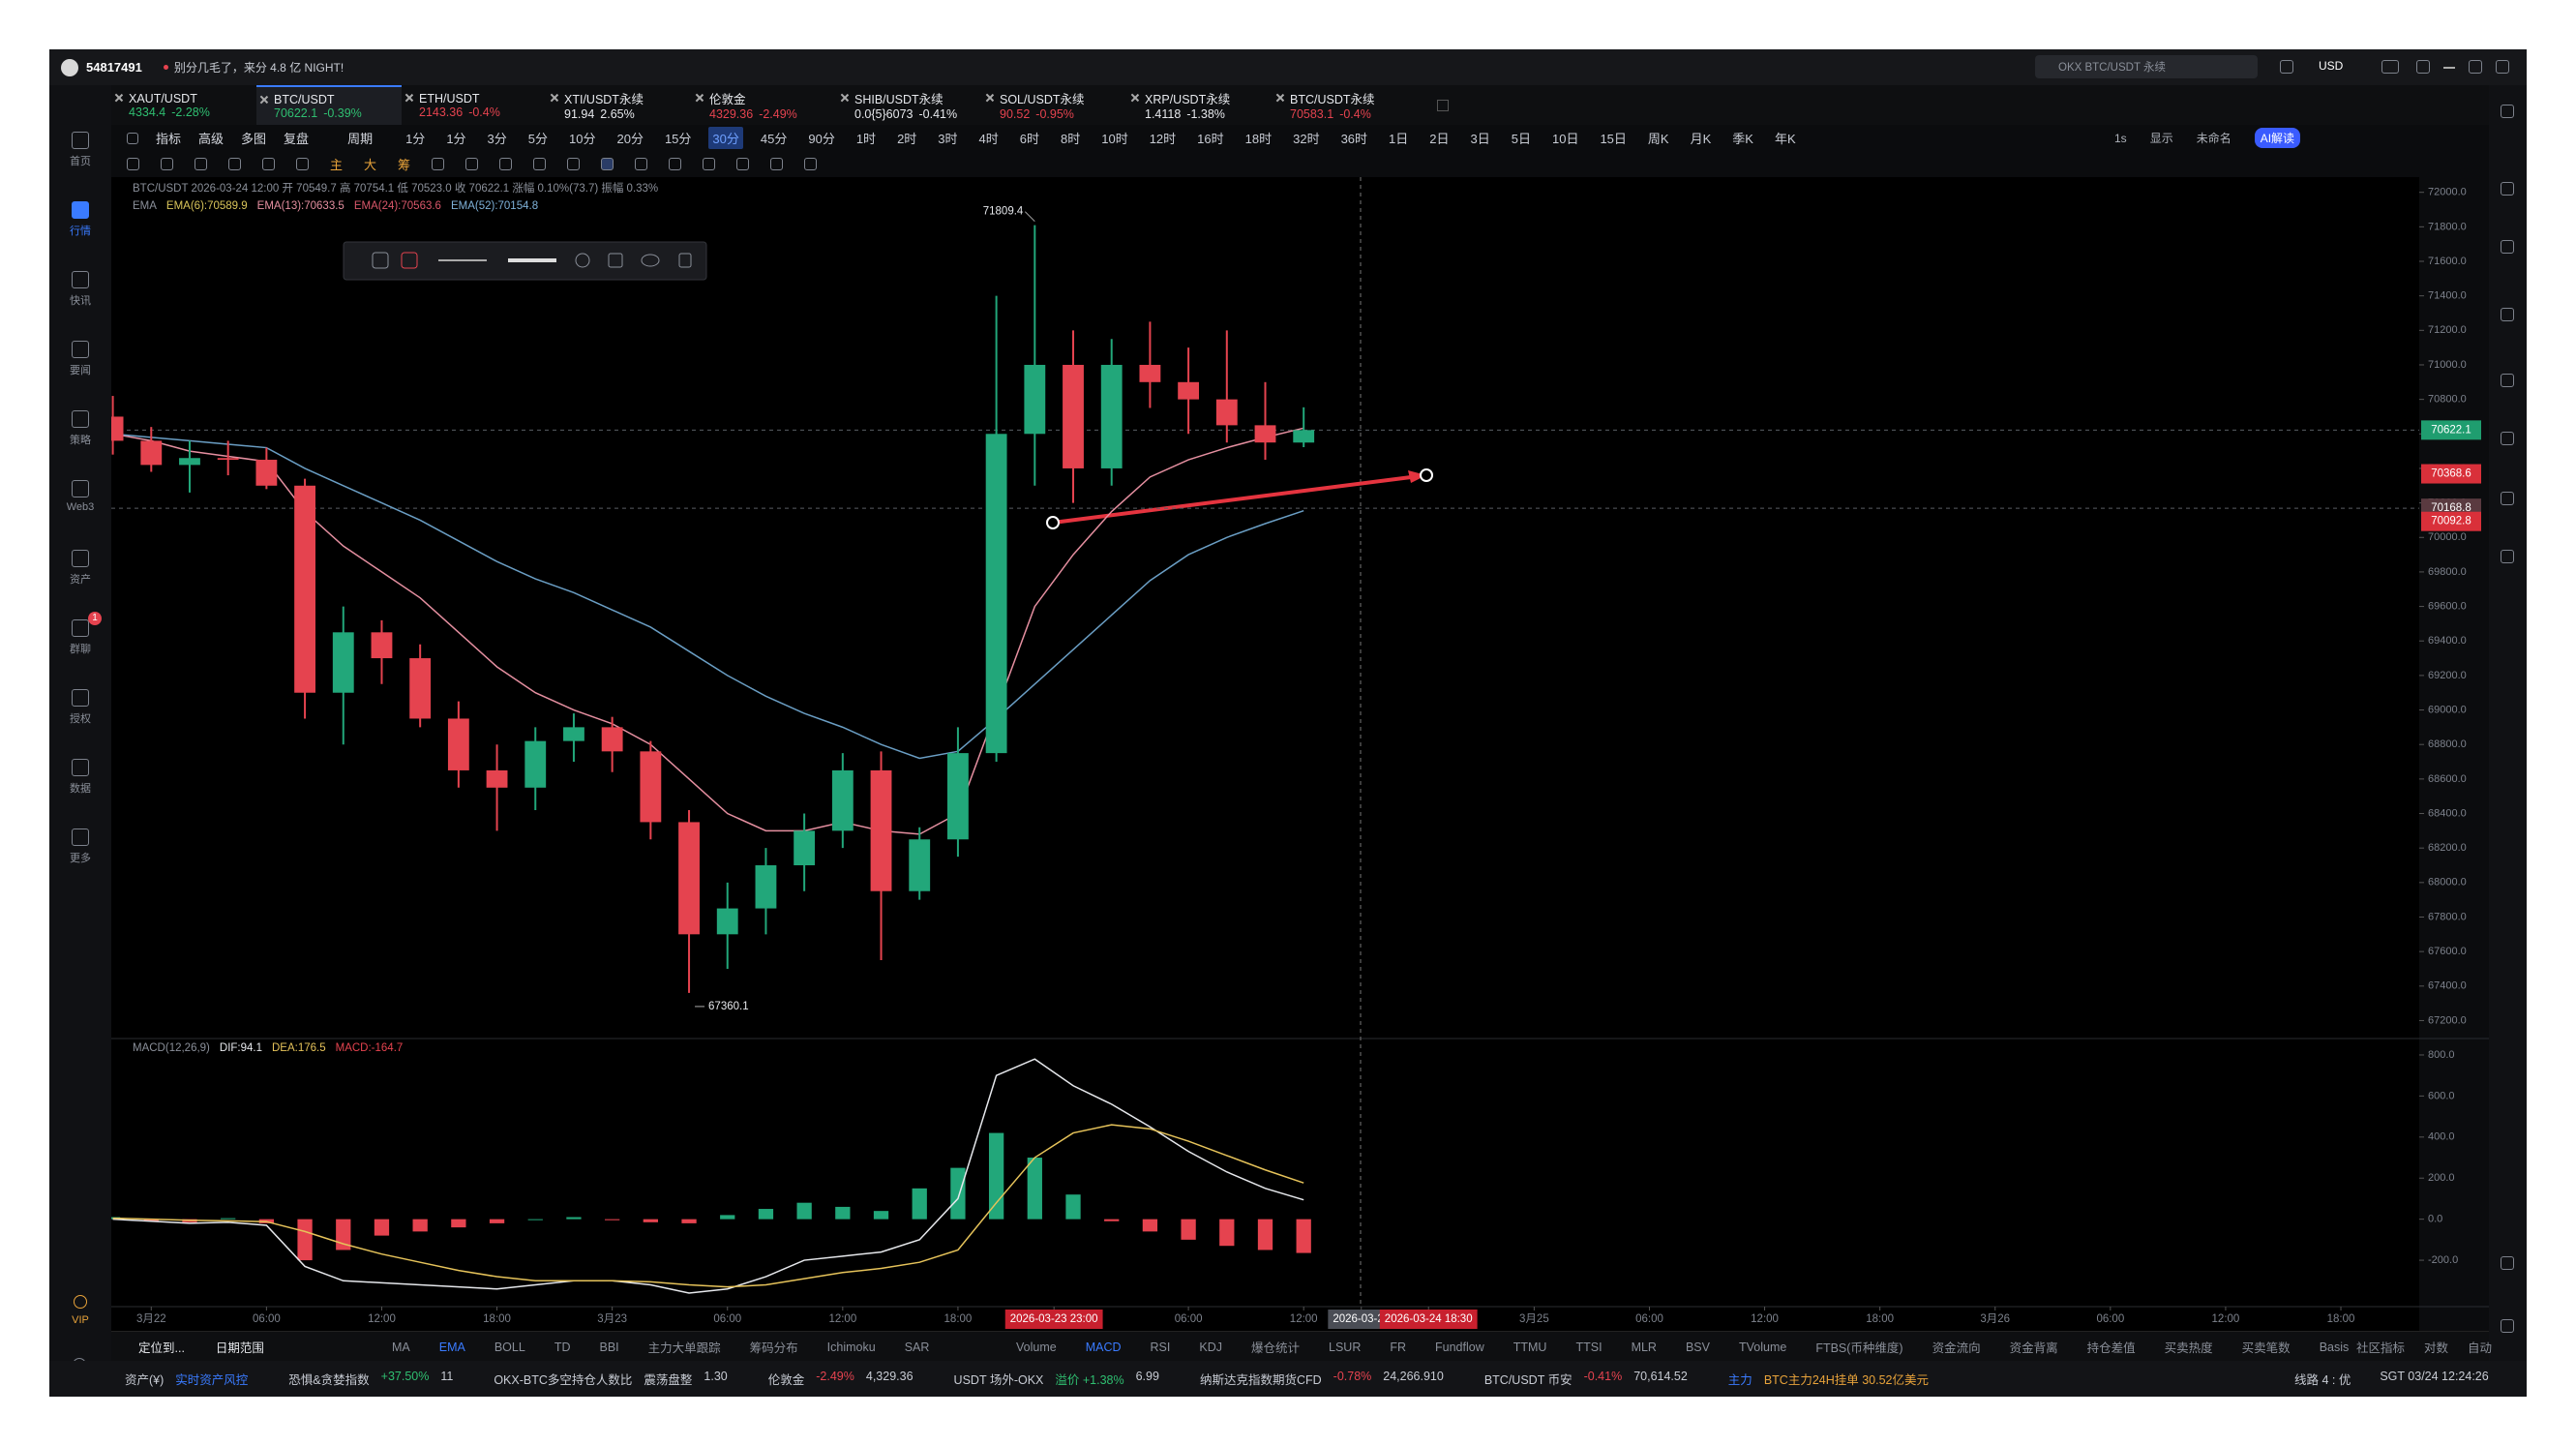  I want to click on menu: 多图, so click(254, 139).